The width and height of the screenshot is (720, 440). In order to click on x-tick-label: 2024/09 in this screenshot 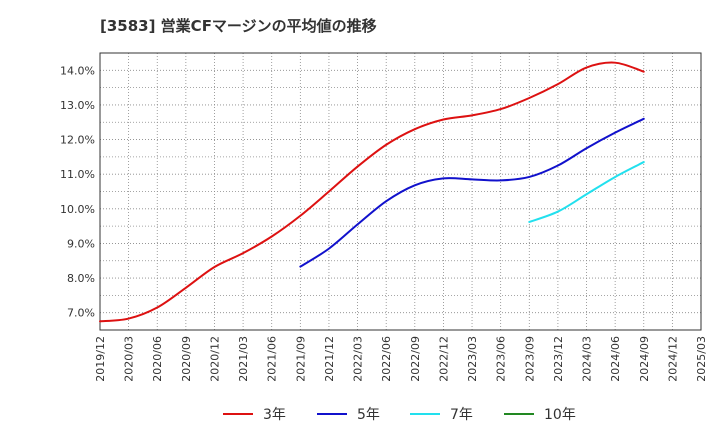, I will do `click(644, 359)`.